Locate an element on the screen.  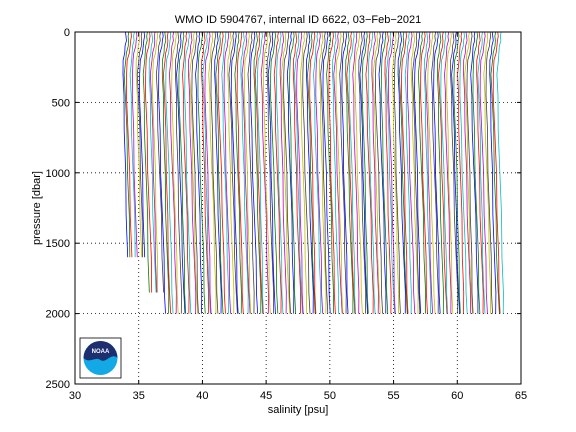
y-axis-label: pressure [dbar] is located at coordinates (37, 208).